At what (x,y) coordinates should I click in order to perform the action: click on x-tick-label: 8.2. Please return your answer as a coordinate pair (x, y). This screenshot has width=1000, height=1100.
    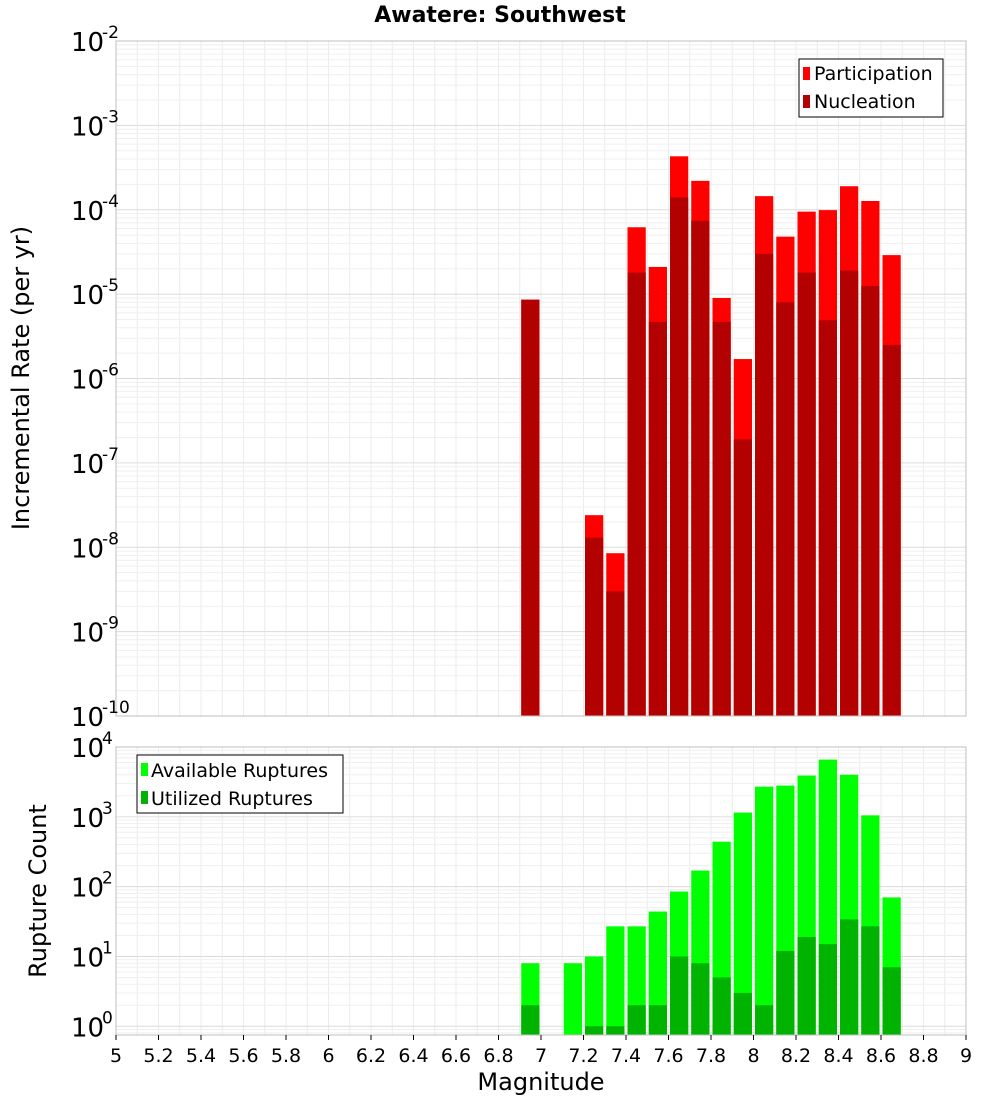
    Looking at the image, I should click on (796, 1056).